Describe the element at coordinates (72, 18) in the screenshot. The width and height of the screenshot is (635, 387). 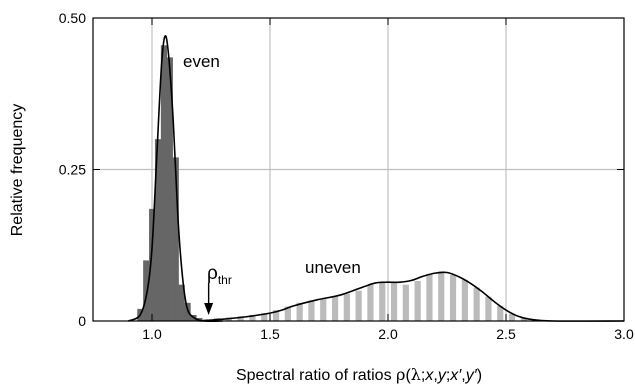
I see `y-tick-label: 0.50` at that location.